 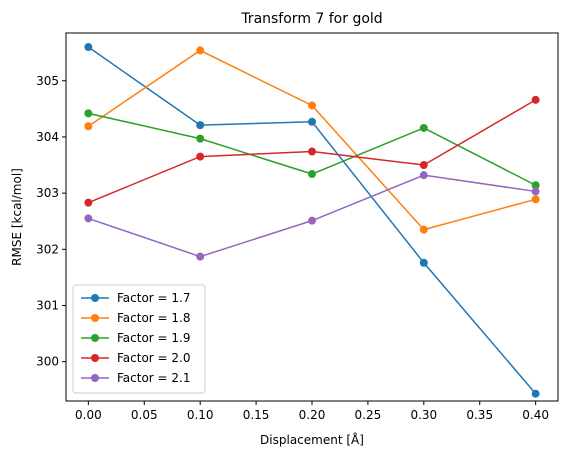 I want to click on y-tick-label: 303, so click(x=47, y=193).